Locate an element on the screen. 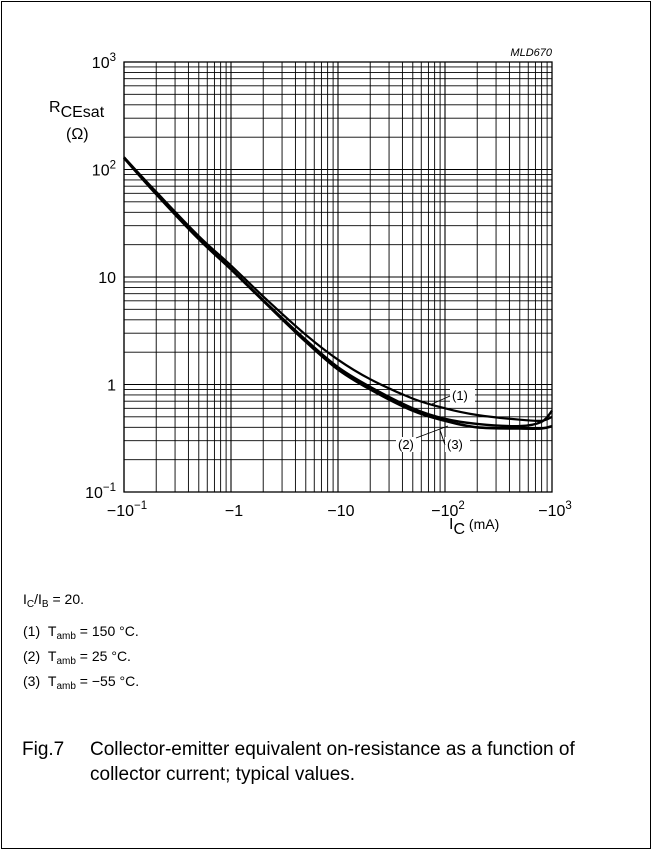  series-label-3-bg is located at coordinates (457, 444).